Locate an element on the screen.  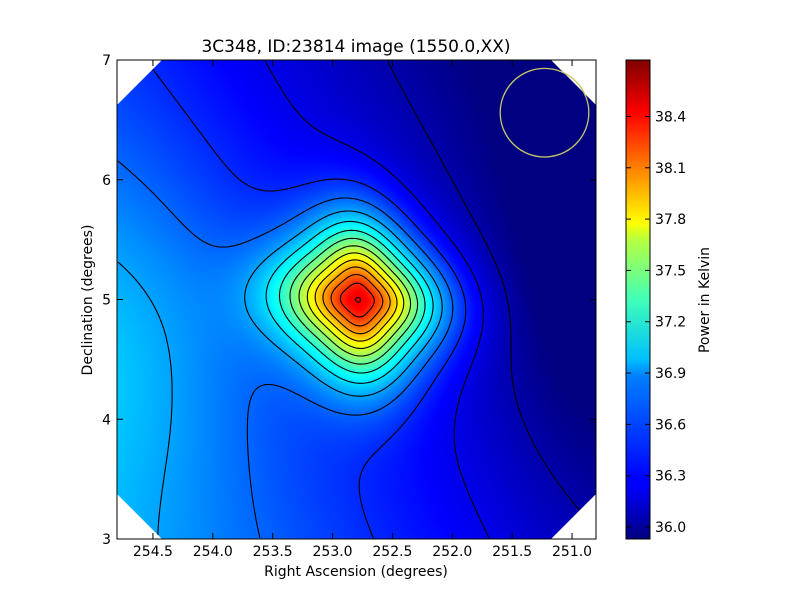
y-tick-label: 7 is located at coordinates (106, 61).